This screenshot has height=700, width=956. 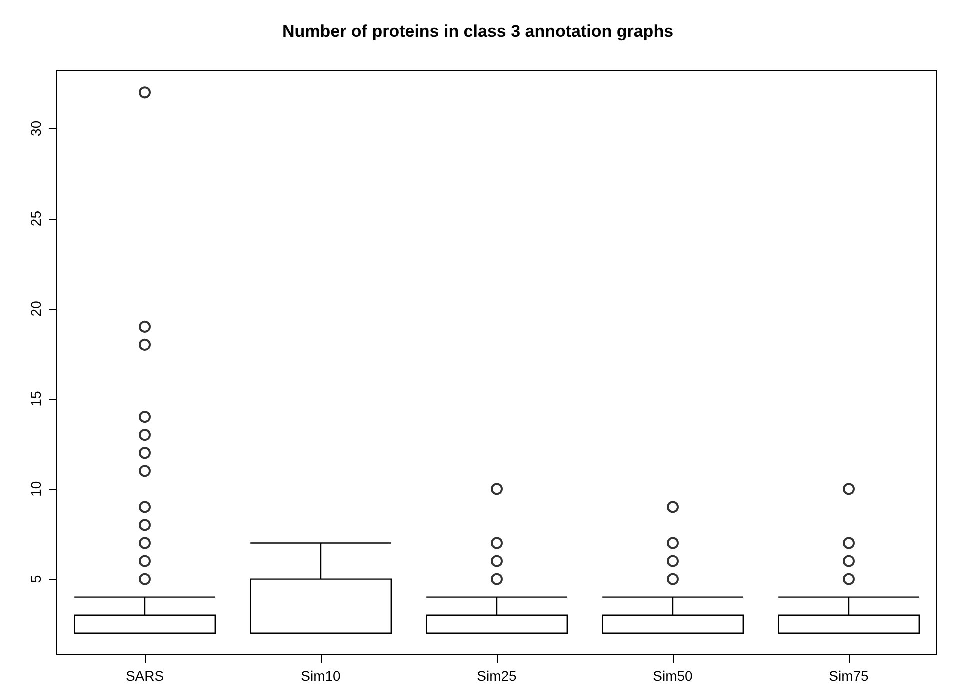 I want to click on y-tick-label: 30, so click(x=36, y=128).